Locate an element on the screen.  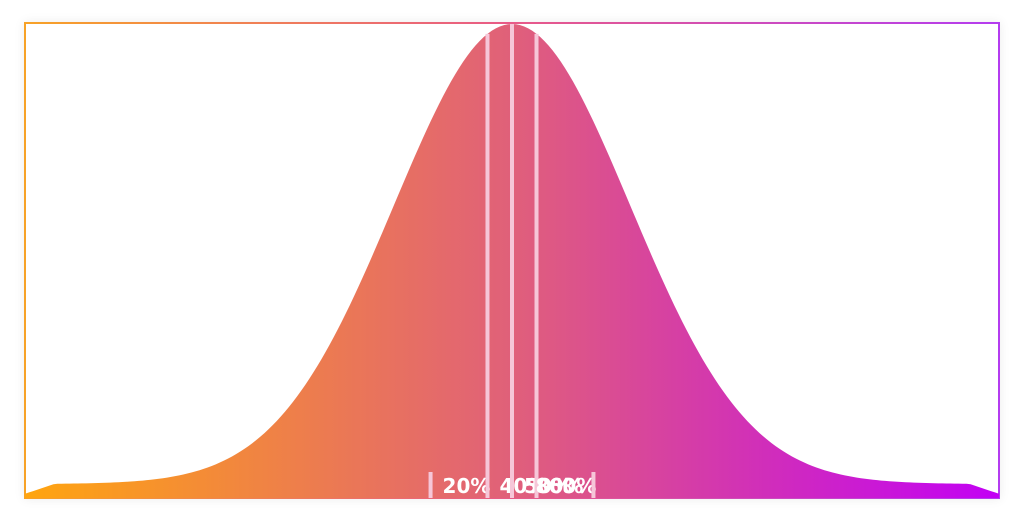
percentile-label-40: 40% is located at coordinates (523, 486).